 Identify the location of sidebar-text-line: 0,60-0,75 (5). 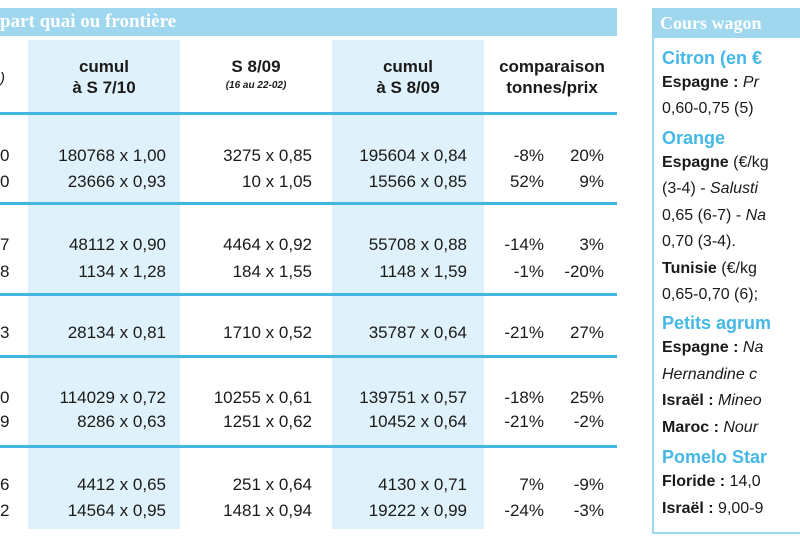
(708, 109).